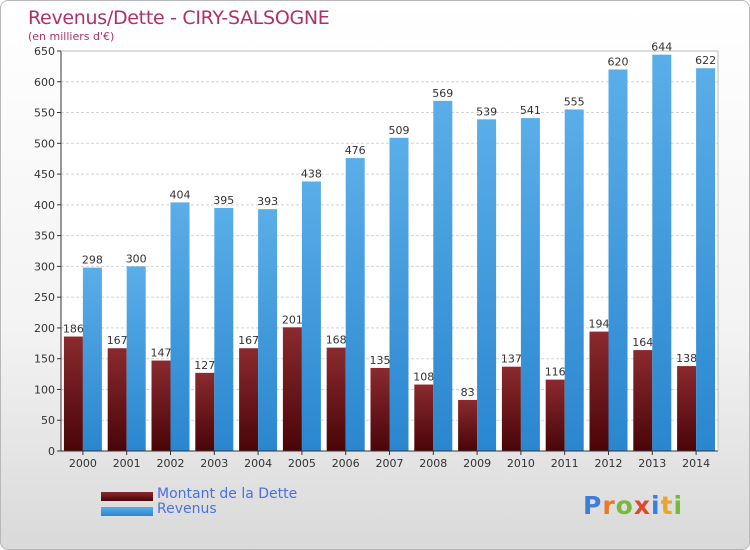 This screenshot has width=750, height=550. I want to click on logo-letter: o, so click(624, 505).